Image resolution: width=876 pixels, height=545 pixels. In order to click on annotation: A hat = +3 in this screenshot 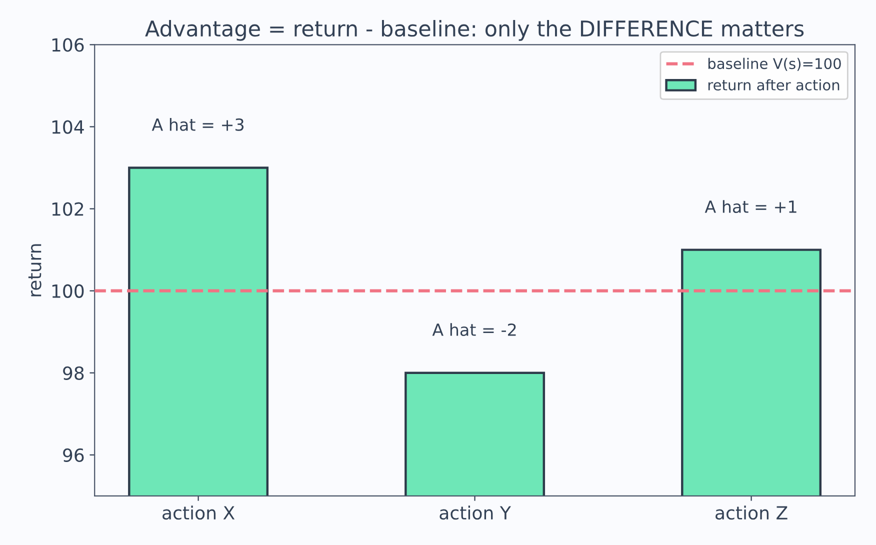, I will do `click(198, 124)`.